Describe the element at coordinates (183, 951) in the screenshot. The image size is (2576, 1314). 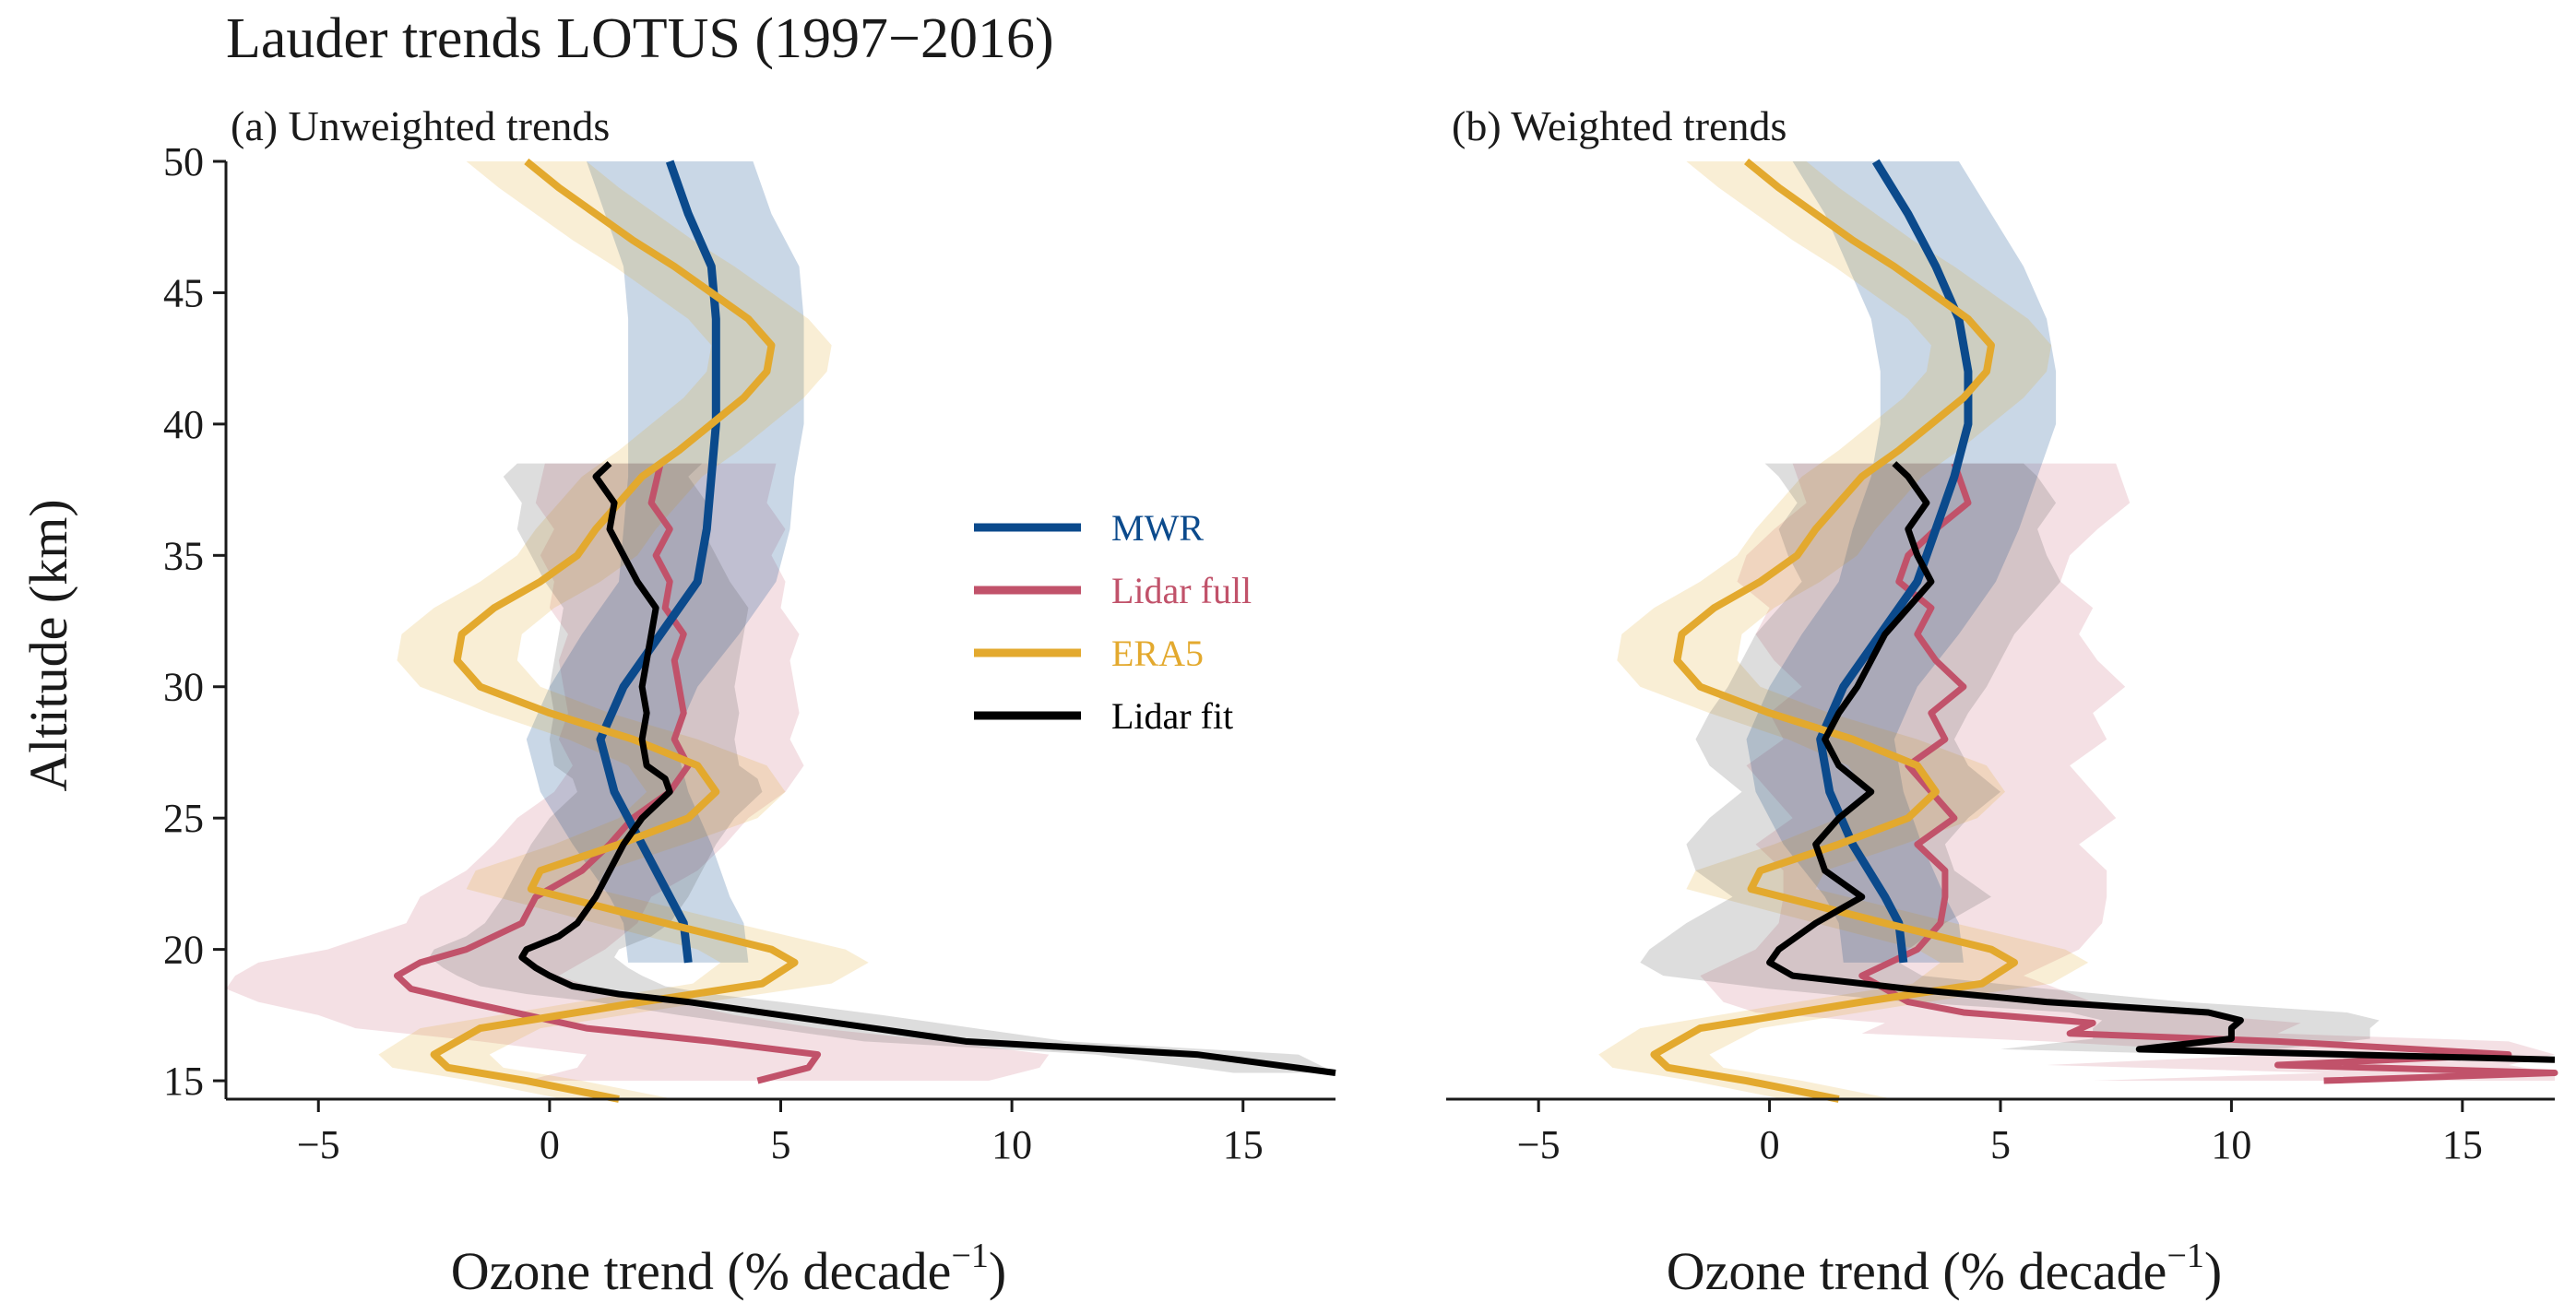
I see `y-tick-label-a: 20` at that location.